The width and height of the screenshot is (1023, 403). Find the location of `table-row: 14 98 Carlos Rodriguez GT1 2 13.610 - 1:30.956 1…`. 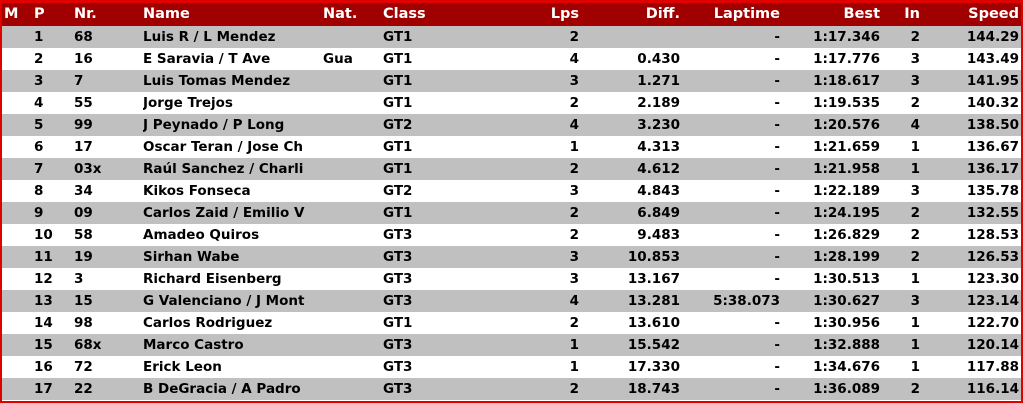

table-row: 14 98 Carlos Rodriguez GT1 2 13.610 - 1:30.956 1… is located at coordinates (511, 323).